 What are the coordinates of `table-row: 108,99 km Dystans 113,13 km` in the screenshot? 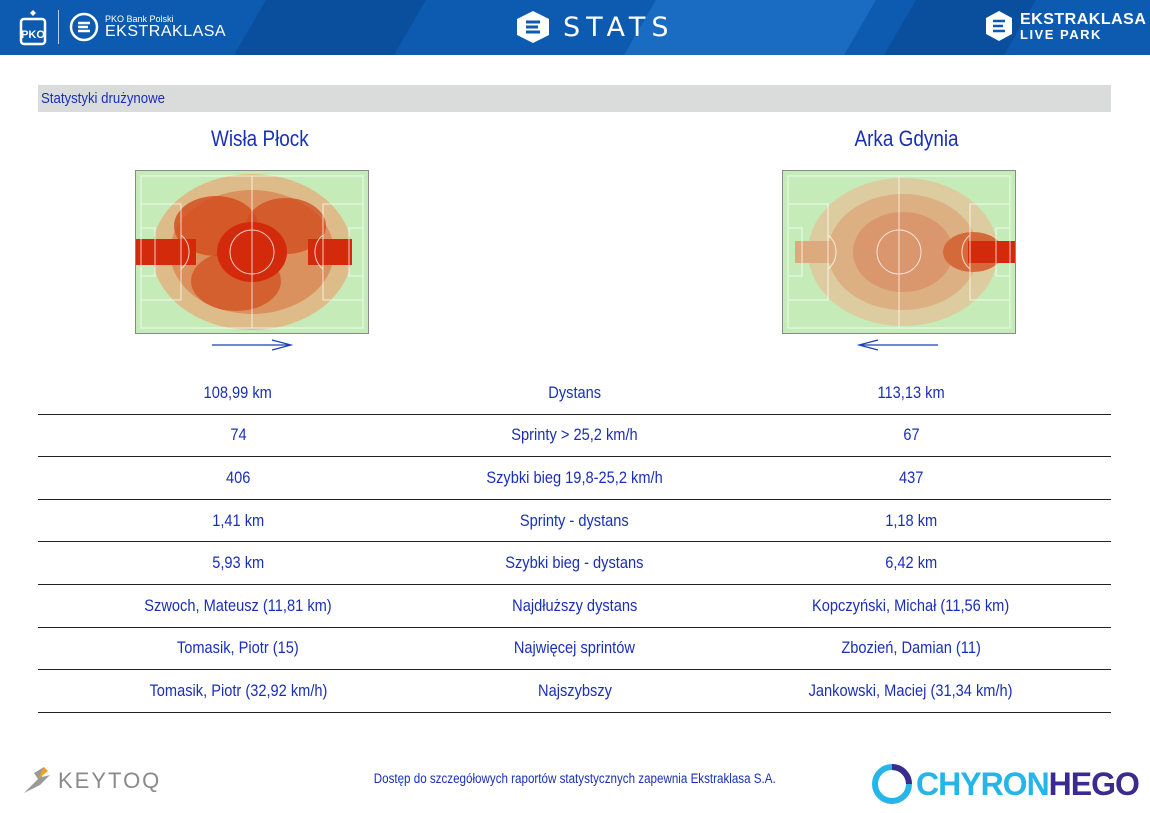 It's located at (574, 393).